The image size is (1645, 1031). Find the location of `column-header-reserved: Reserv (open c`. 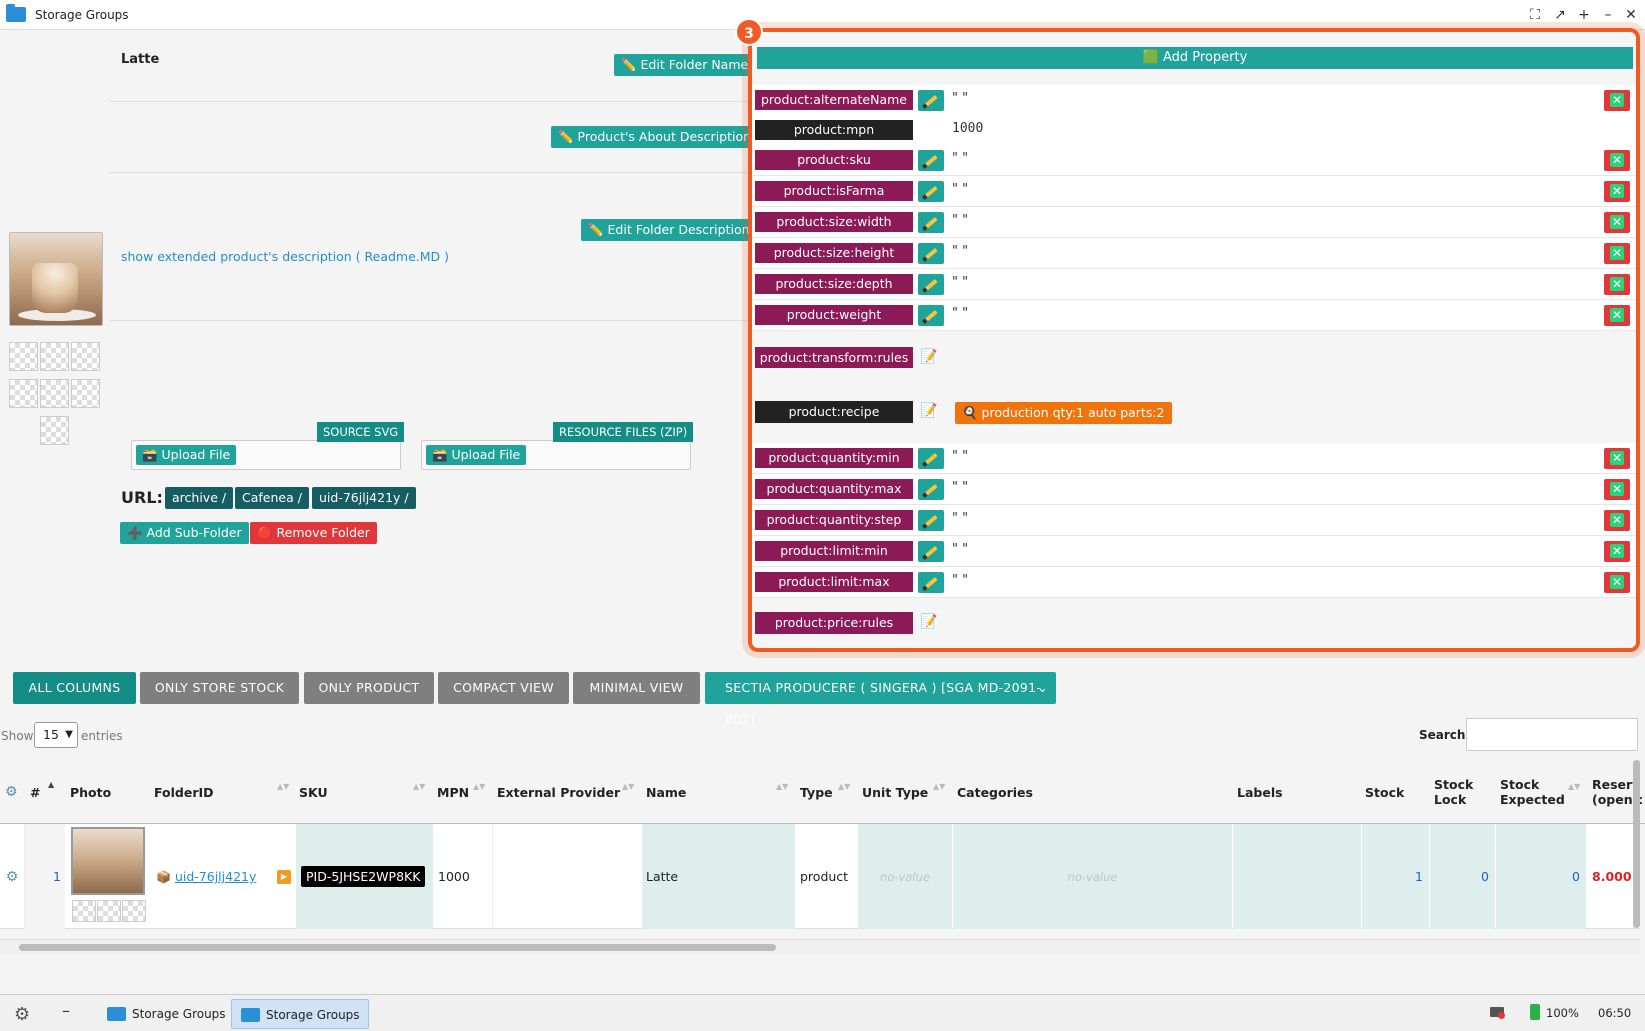

column-header-reserved: Reserv (open c is located at coordinates (1617, 792).